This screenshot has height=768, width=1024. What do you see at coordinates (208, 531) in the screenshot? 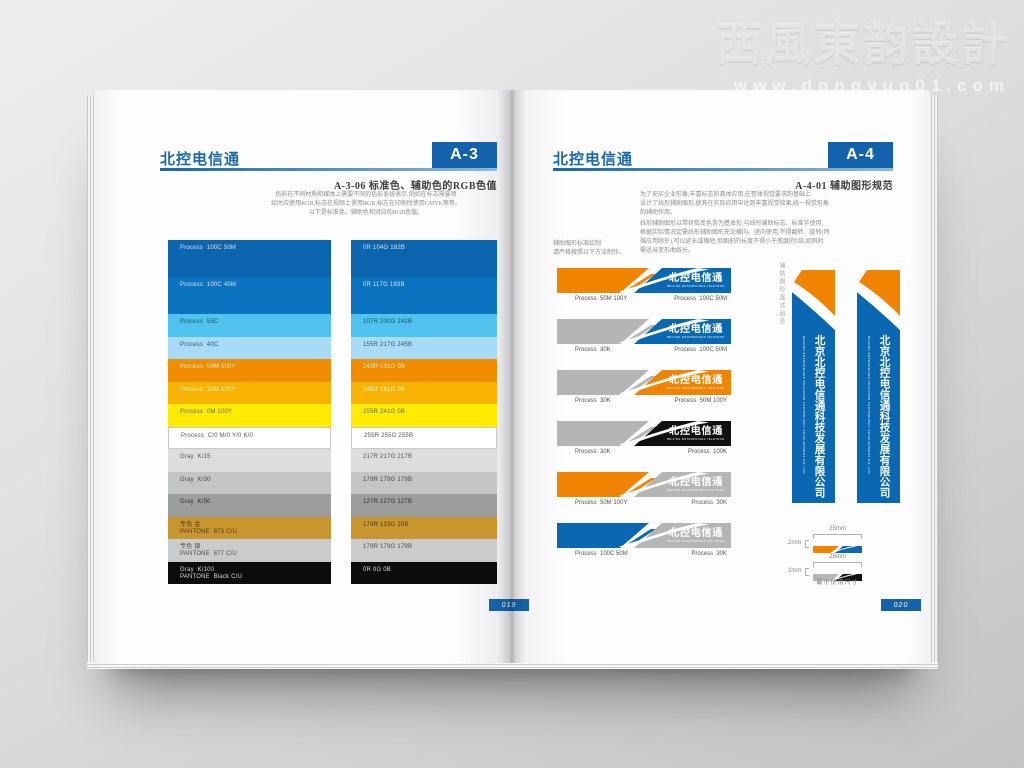
I see `swatch-label: PANTONE 873 C/U` at bounding box center [208, 531].